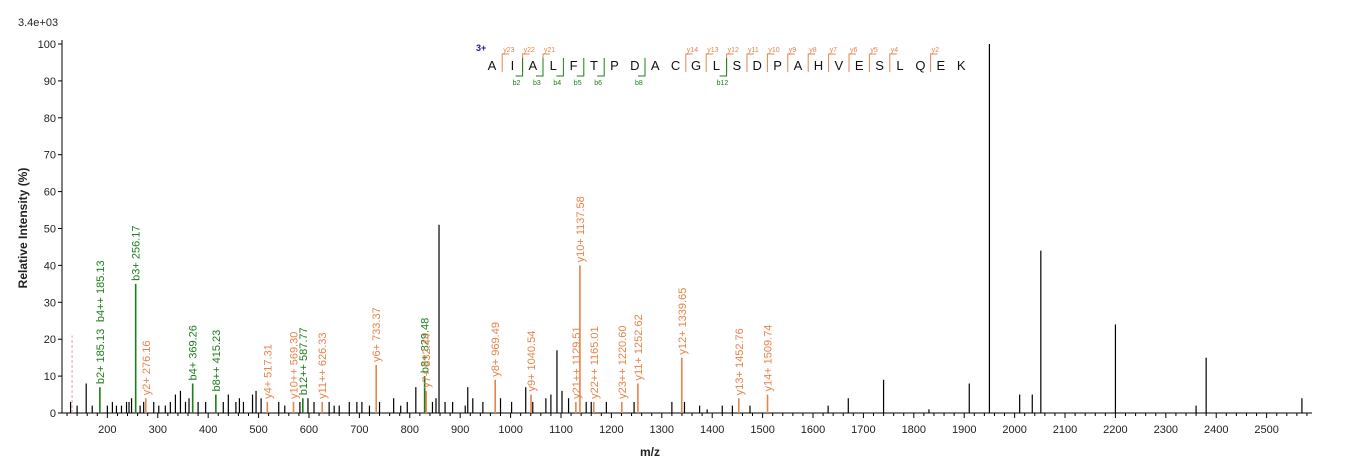 The height and width of the screenshot is (473, 1362). I want to click on y-tick-label: 10, so click(50, 377).